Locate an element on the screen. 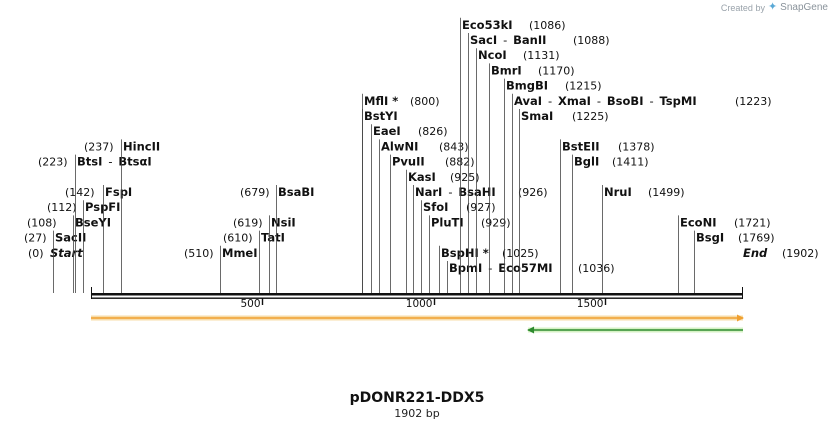  site-eaei: EaeI (826) is located at coordinates (409, 208).